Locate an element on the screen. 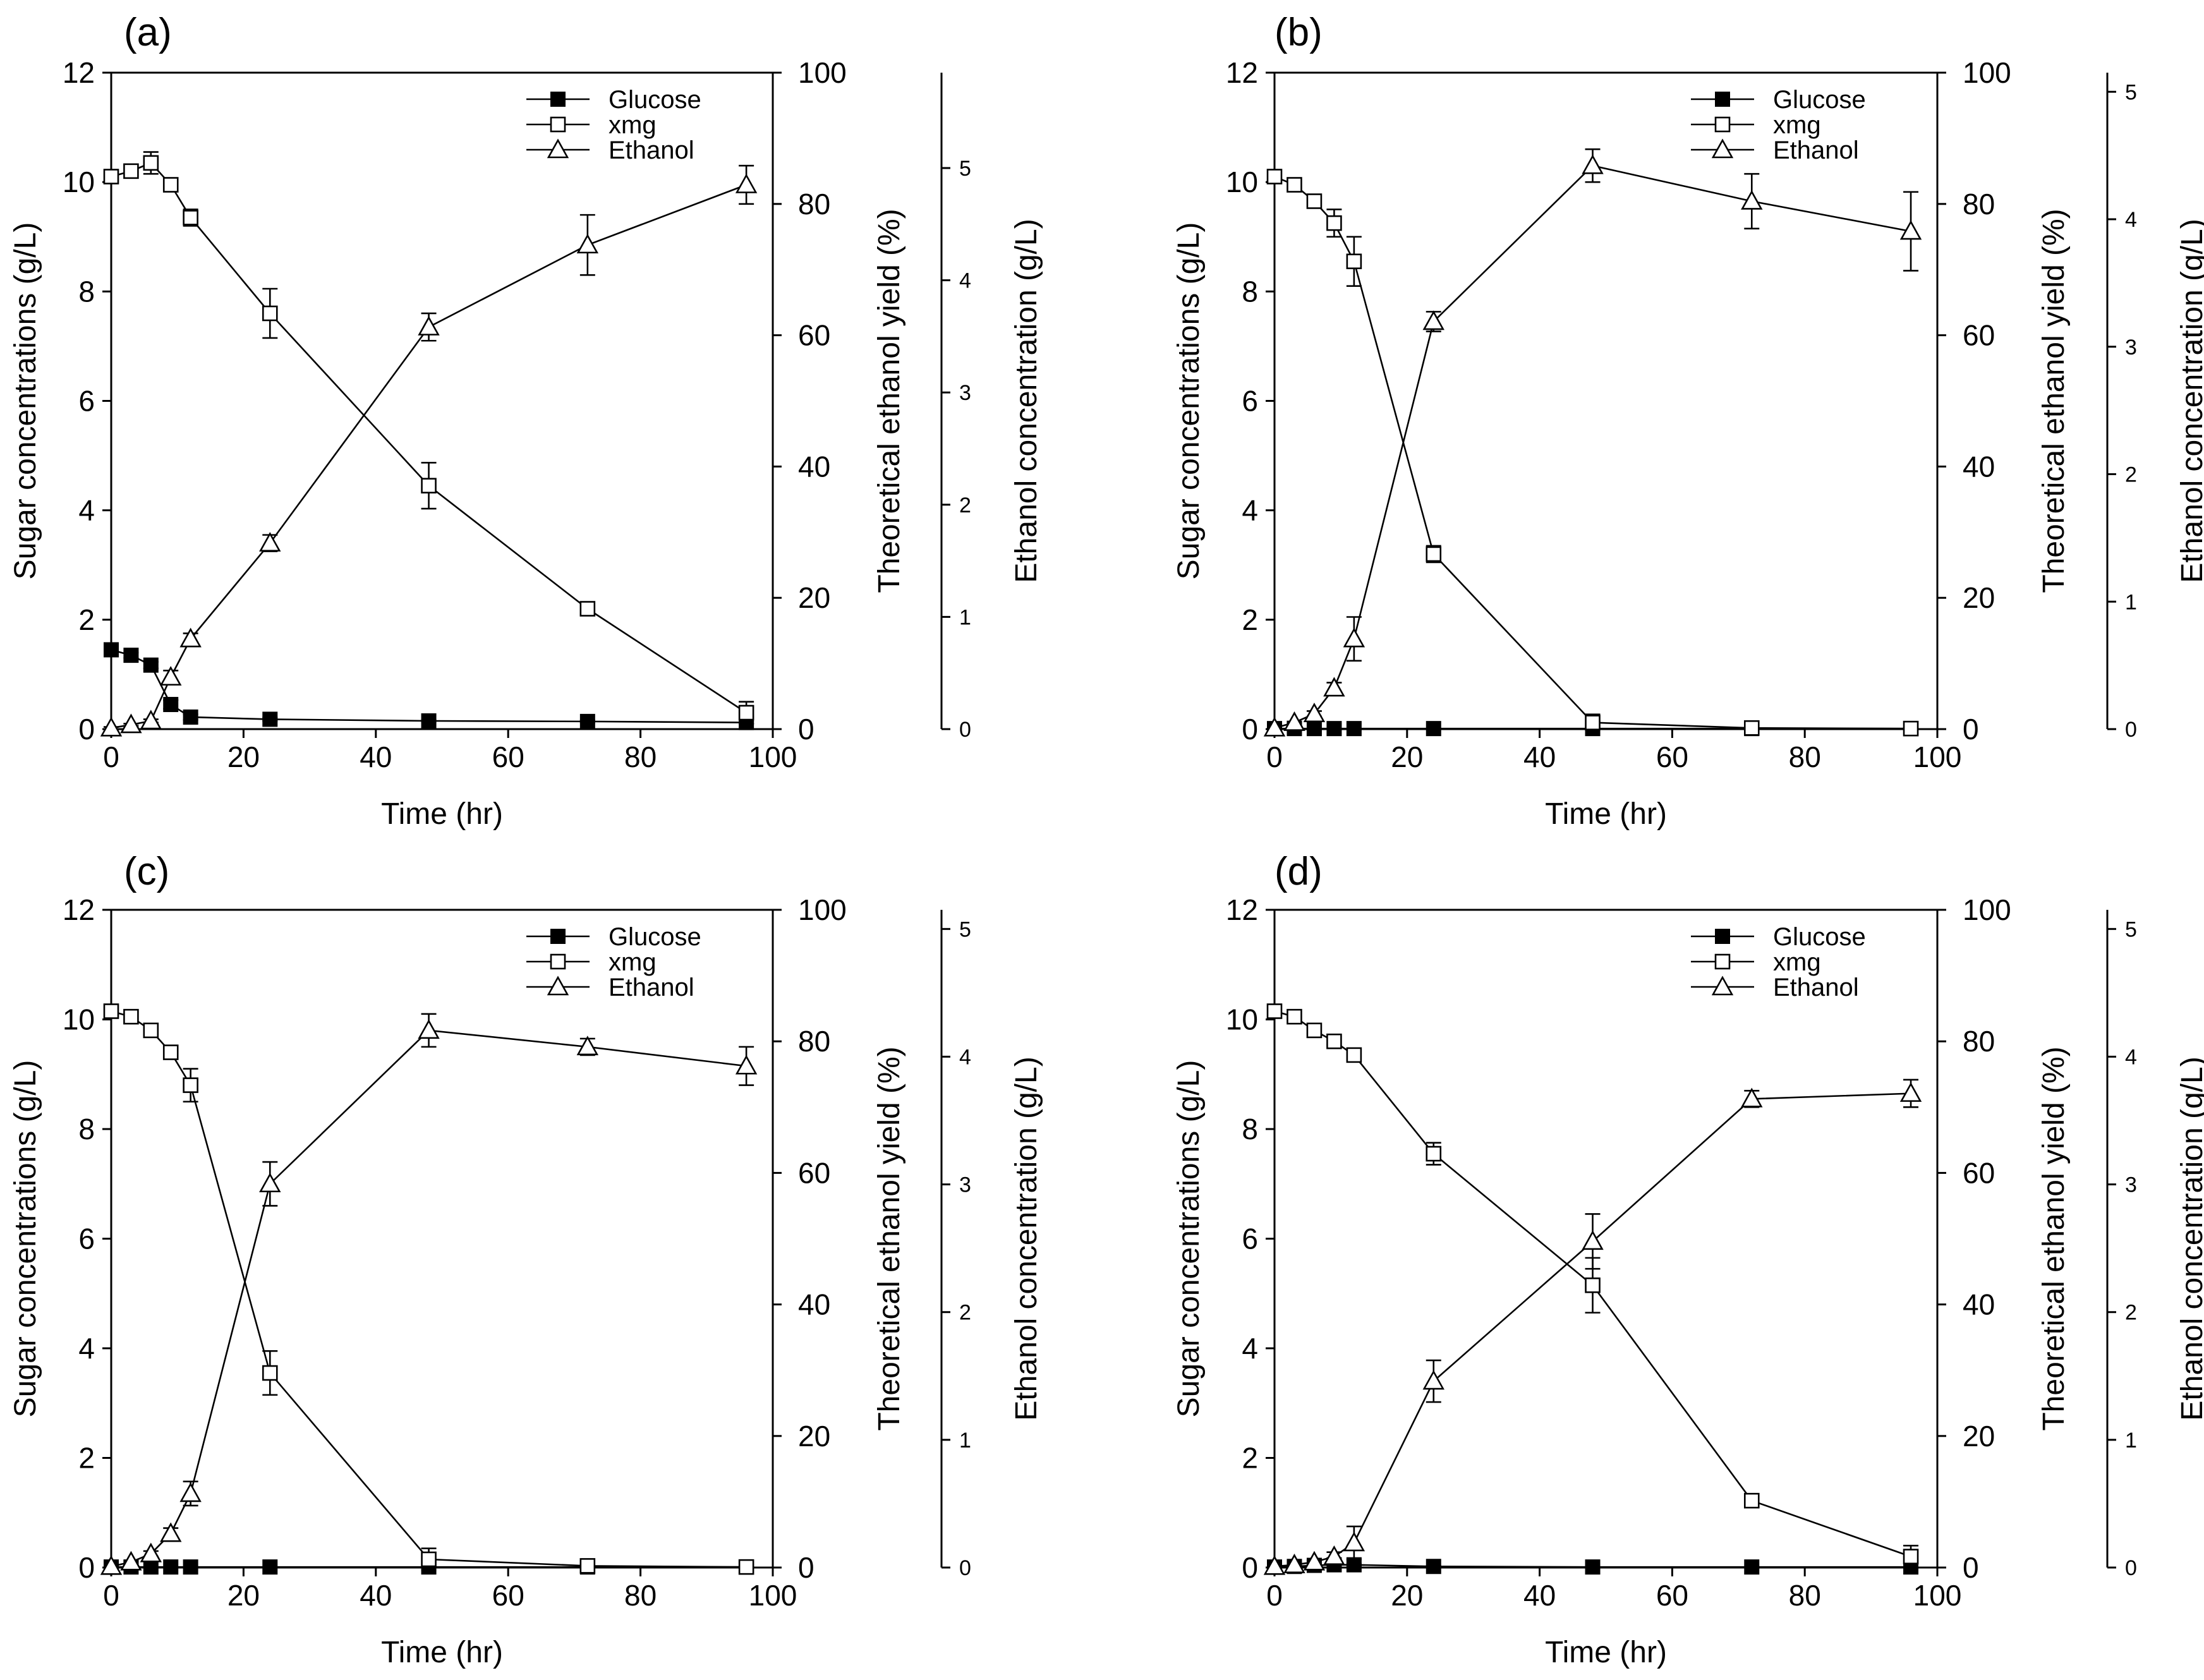 This screenshot has width=2204, height=1680. y-tick-label: 12 is located at coordinates (79, 909).